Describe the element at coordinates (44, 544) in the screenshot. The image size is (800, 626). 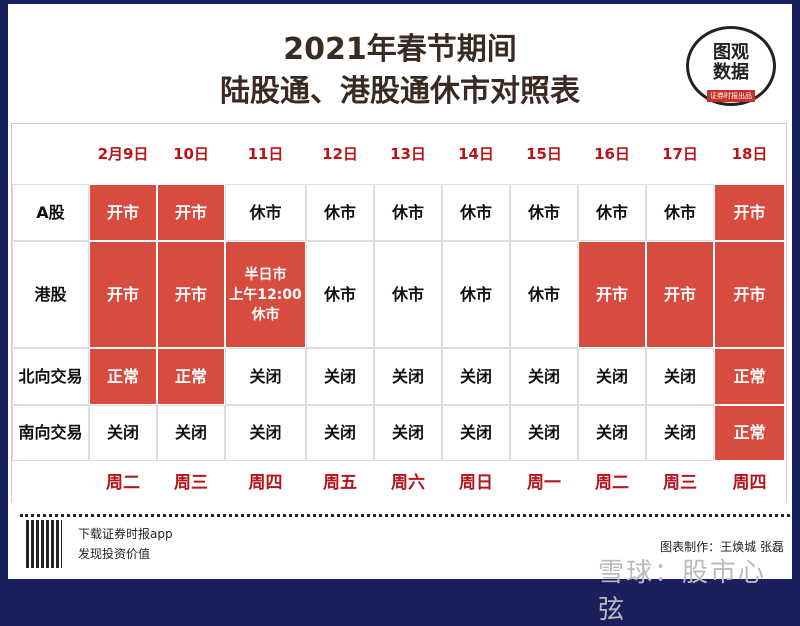
I see `qr-code` at that location.